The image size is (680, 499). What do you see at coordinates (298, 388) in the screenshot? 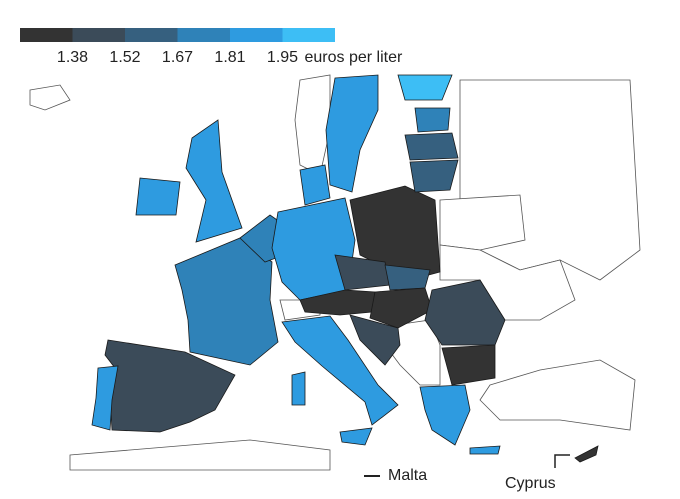
I see `sardinia` at bounding box center [298, 388].